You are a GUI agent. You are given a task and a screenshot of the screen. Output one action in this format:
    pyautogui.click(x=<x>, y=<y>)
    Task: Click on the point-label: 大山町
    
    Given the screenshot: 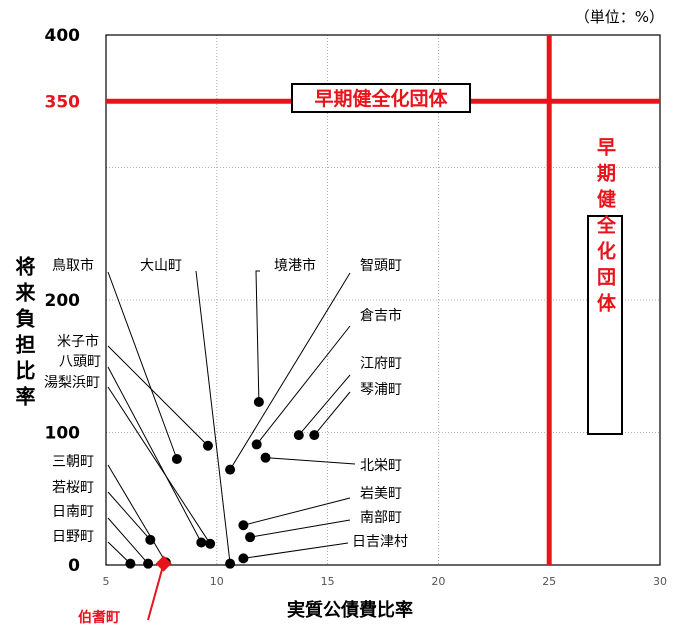 What is the action you would take?
    pyautogui.click(x=161, y=266)
    